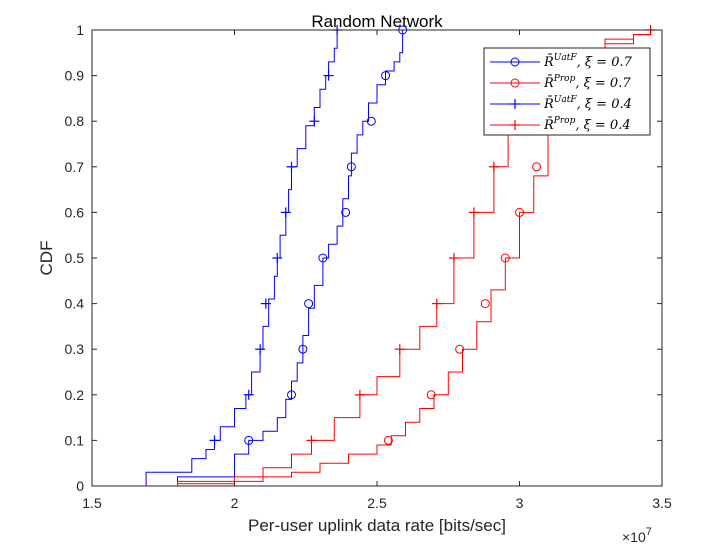 The height and width of the screenshot is (552, 707). What do you see at coordinates (587, 82) in the screenshot?
I see `legend-label: R̄Prop, ξ = 0.7` at bounding box center [587, 82].